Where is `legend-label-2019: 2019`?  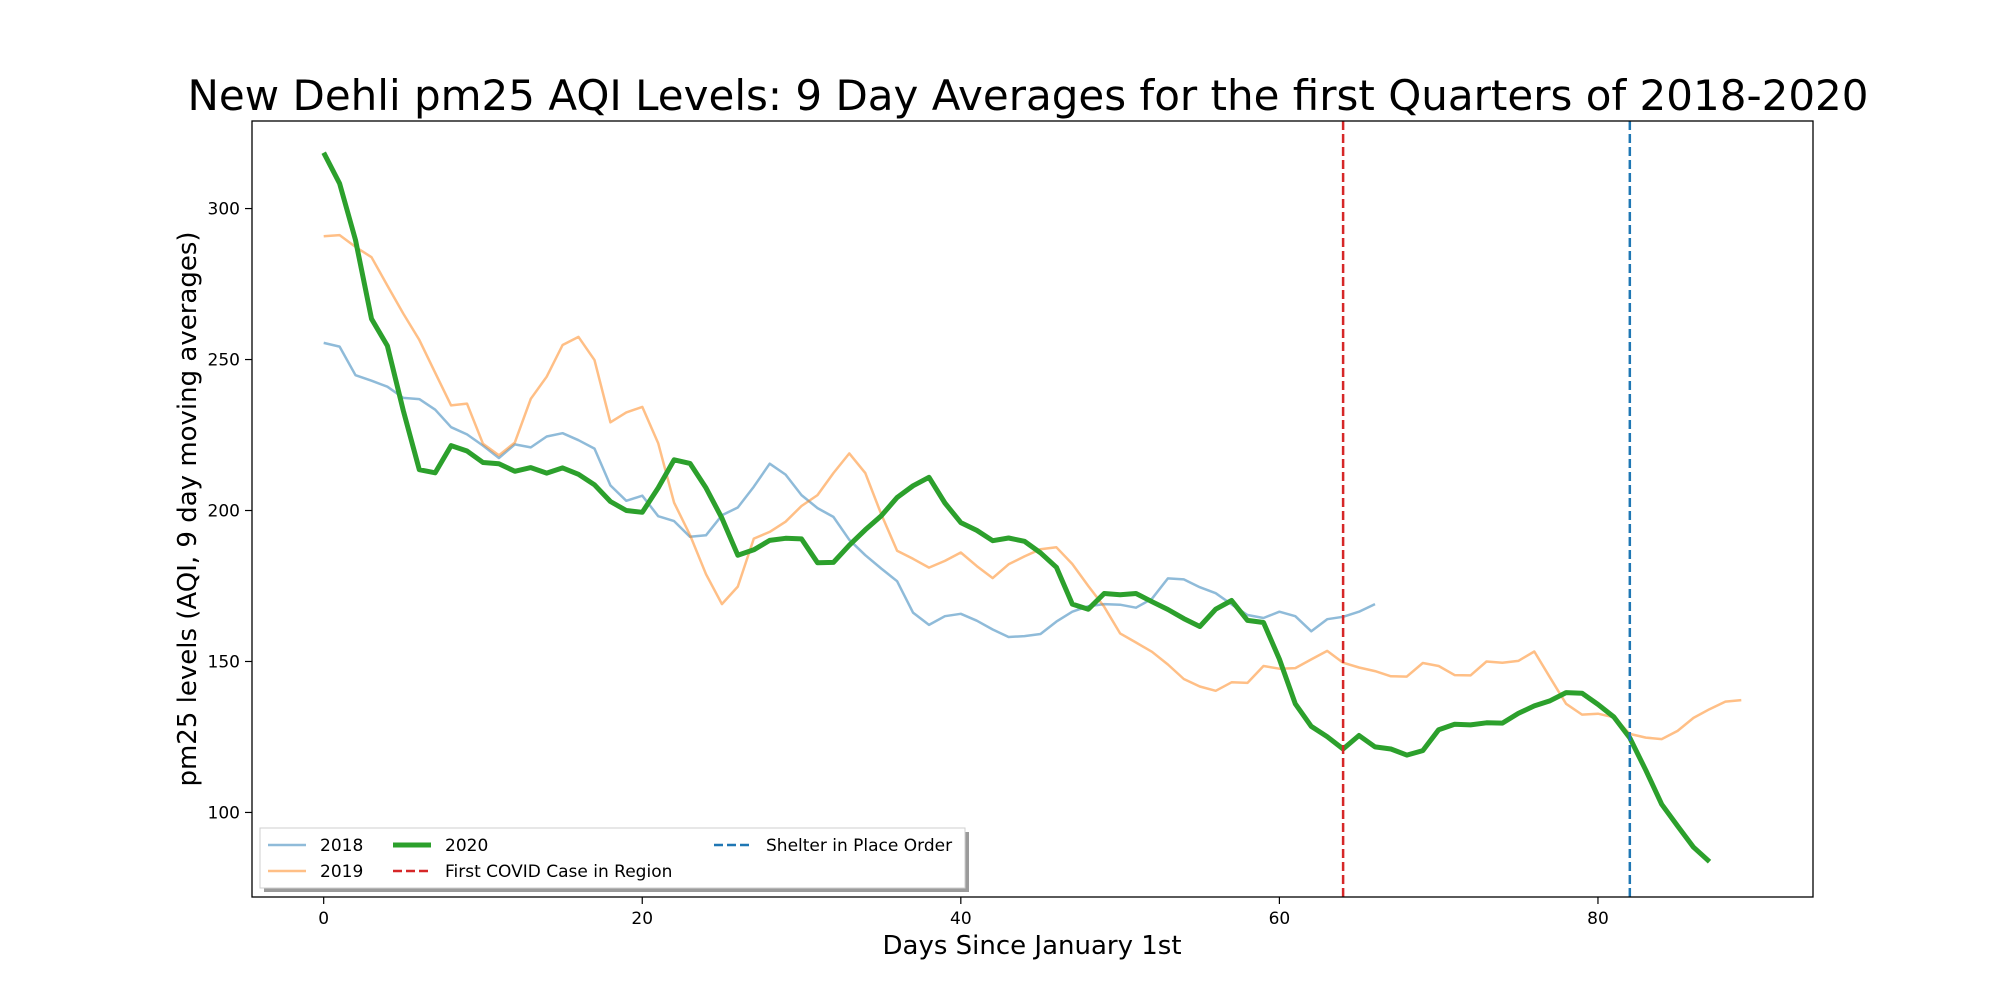 legend-label-2019: 2019 is located at coordinates (341, 872).